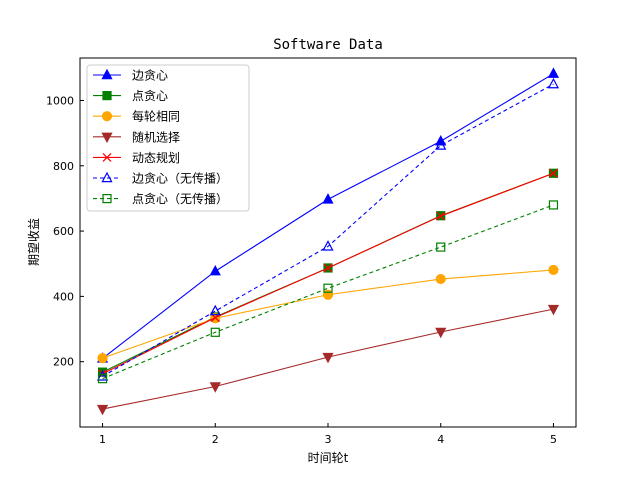 The image size is (640, 480). What do you see at coordinates (150, 75) in the screenshot?
I see `legend-label: 边贪心` at bounding box center [150, 75].